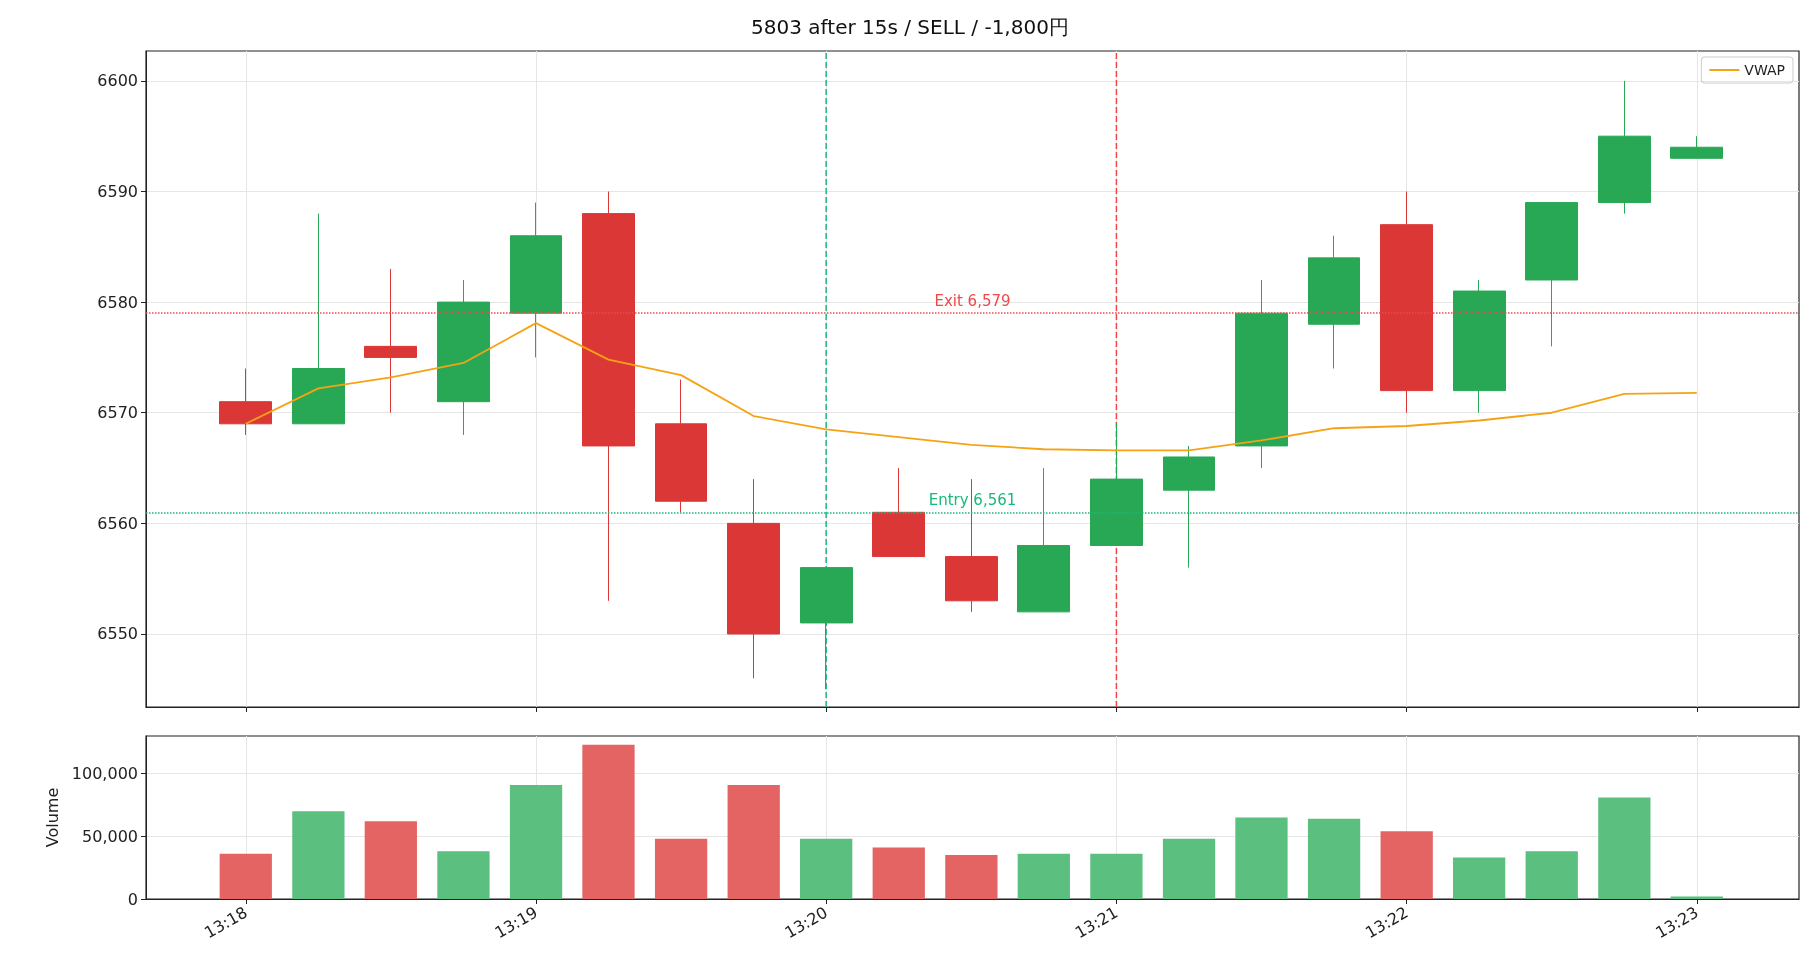  Describe the element at coordinates (117, 523) in the screenshot. I see `y-tick-label: 6560` at that location.